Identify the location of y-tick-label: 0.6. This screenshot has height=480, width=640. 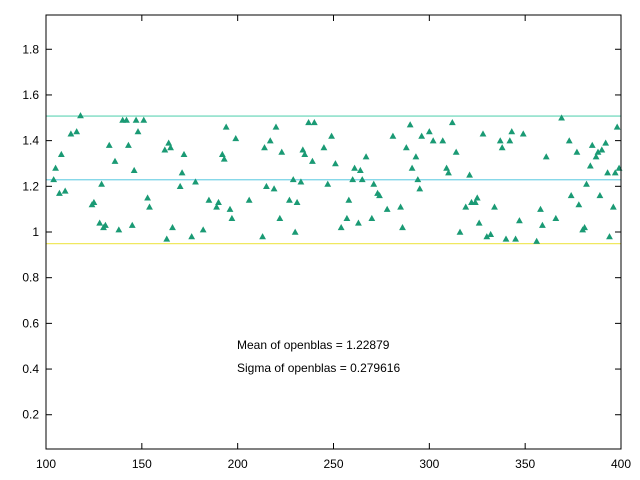
(30, 323).